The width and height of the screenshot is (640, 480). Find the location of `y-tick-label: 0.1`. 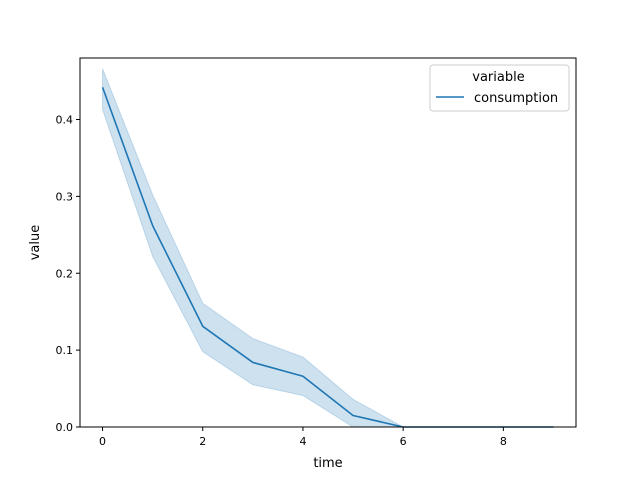

y-tick-label: 0.1 is located at coordinates (65, 350).